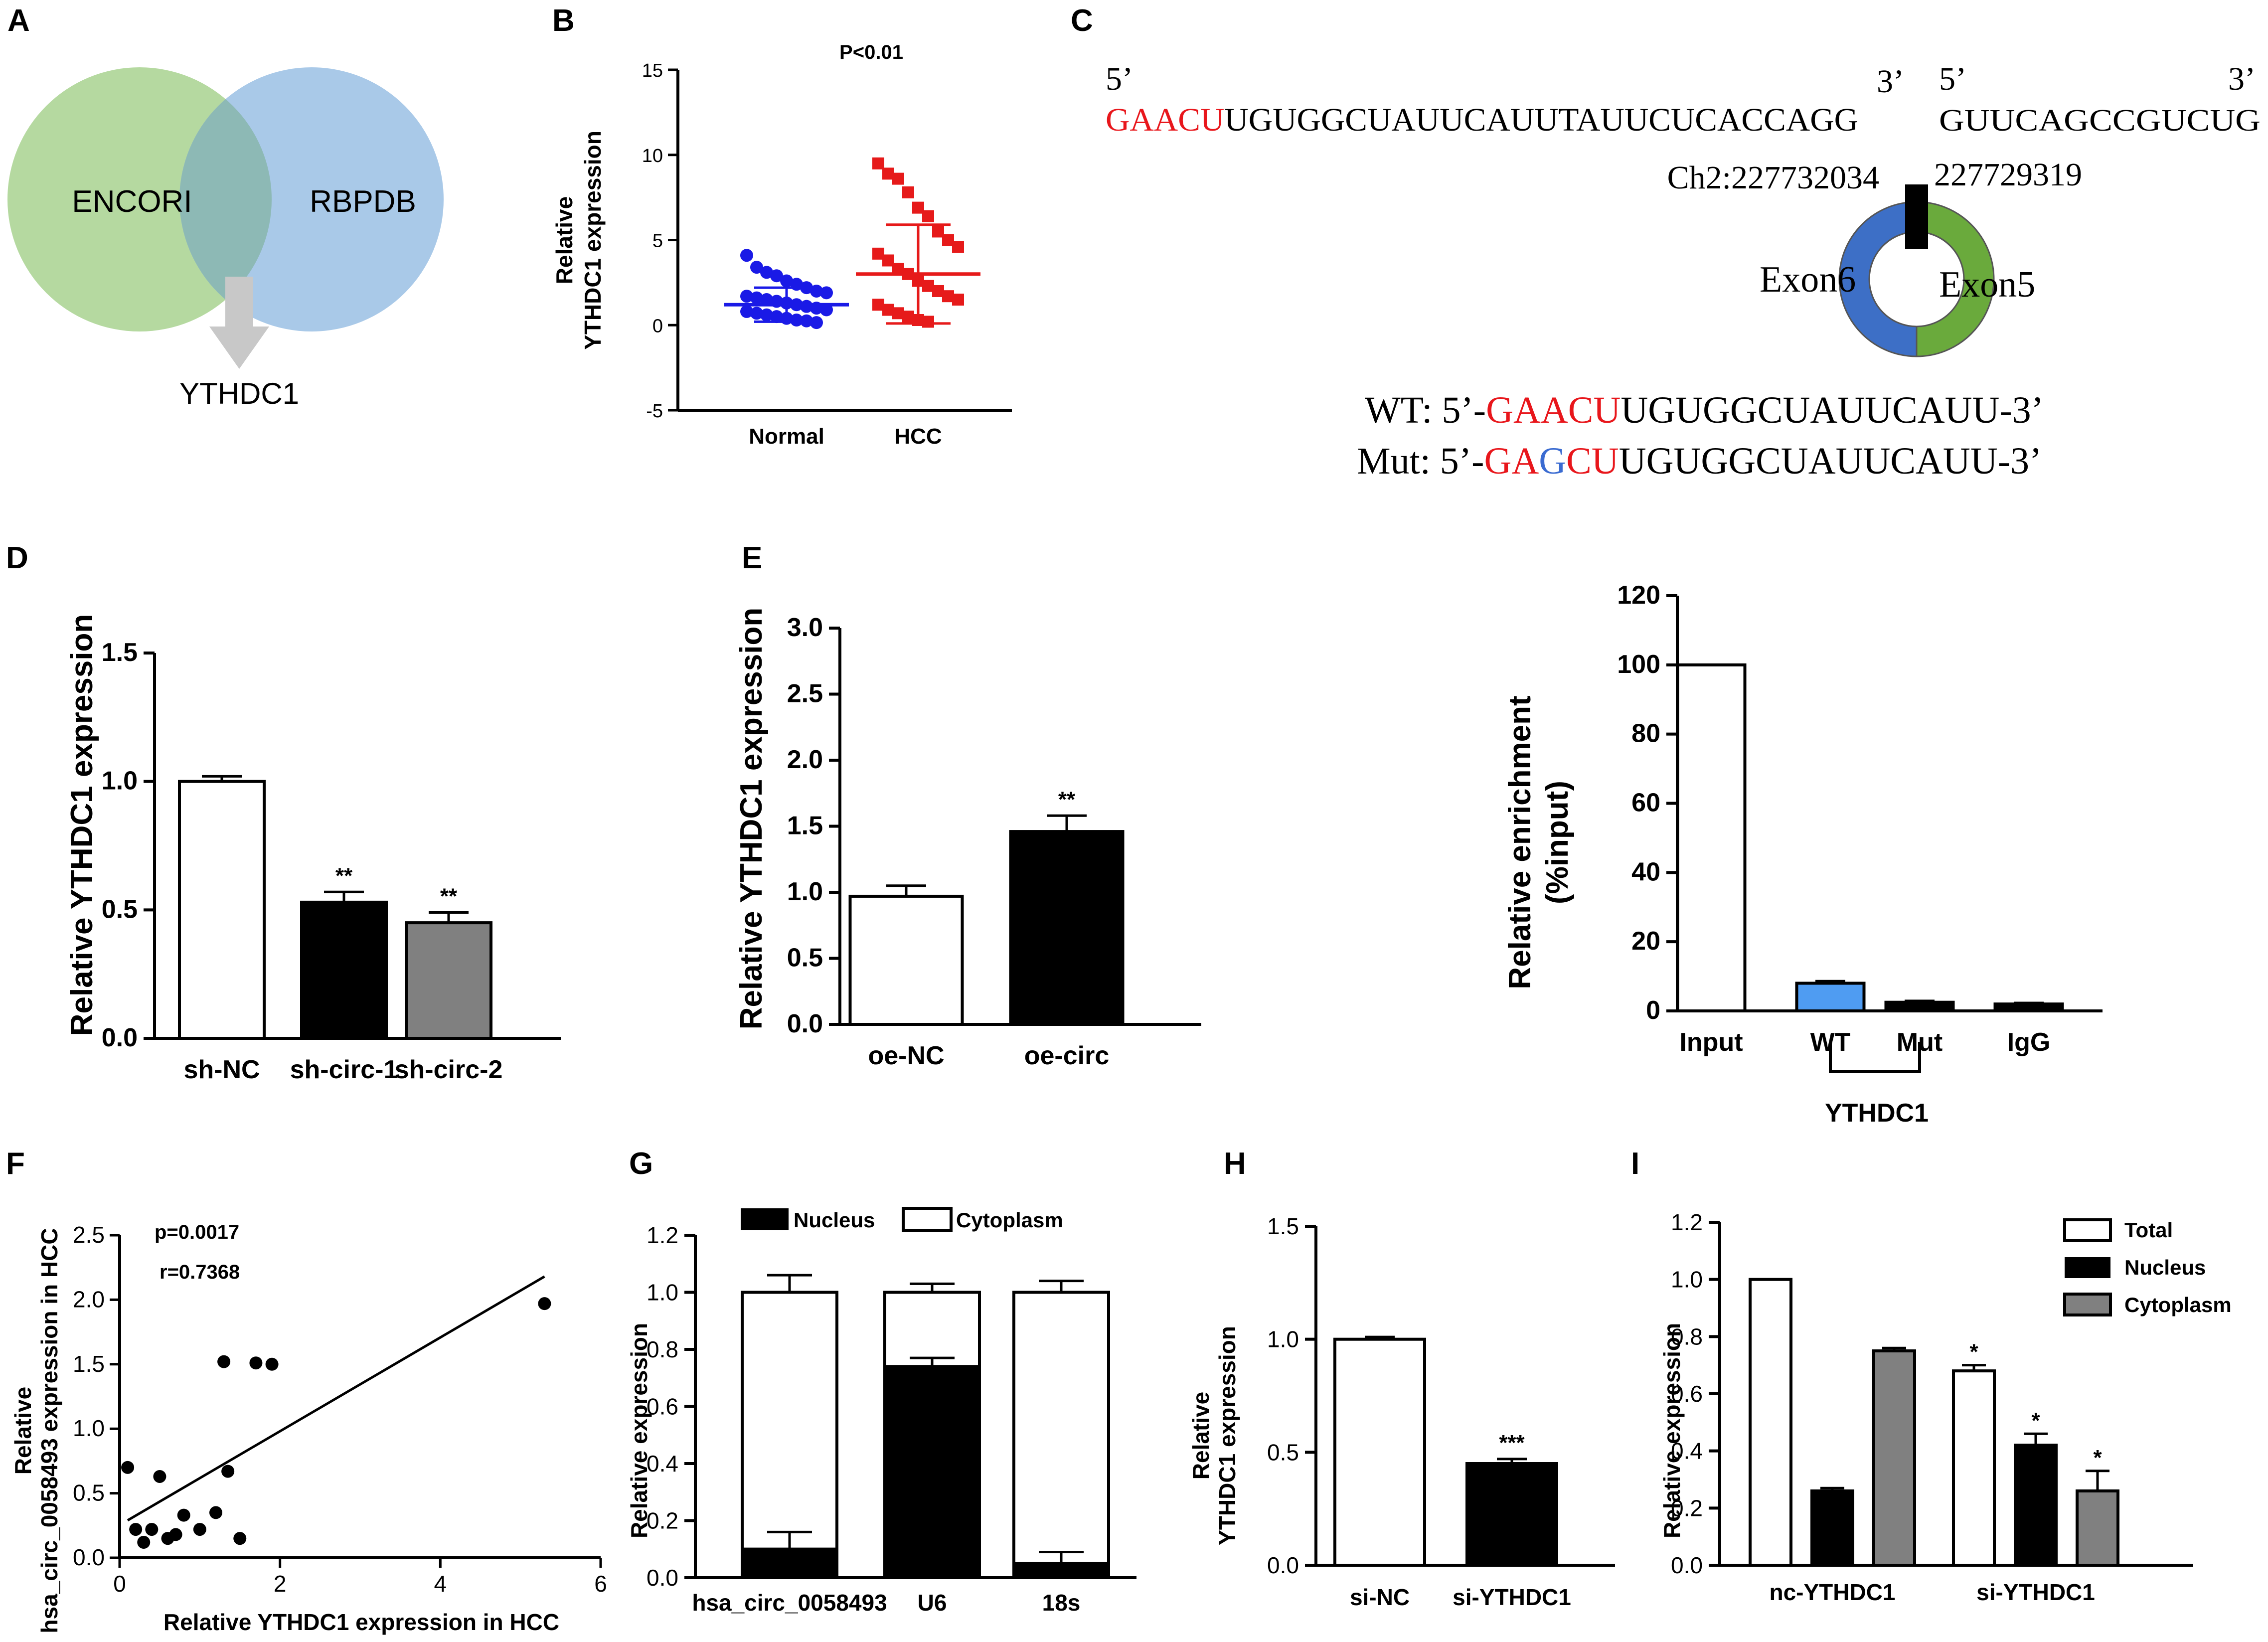 This screenshot has height=1642, width=2268. Describe the element at coordinates (845, 436) in the screenshot. I see `b-x-labels: Normal HCC` at that location.